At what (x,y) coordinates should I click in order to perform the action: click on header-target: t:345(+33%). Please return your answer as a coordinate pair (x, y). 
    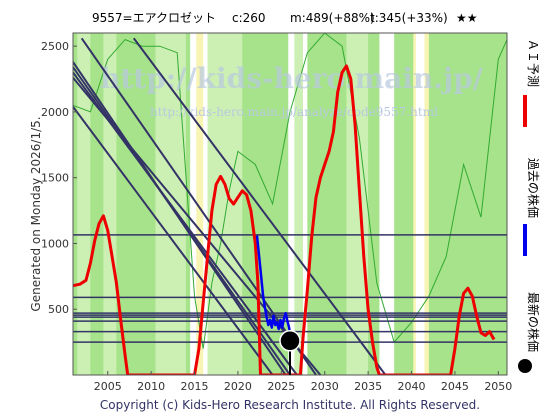
    Looking at the image, I should click on (409, 18).